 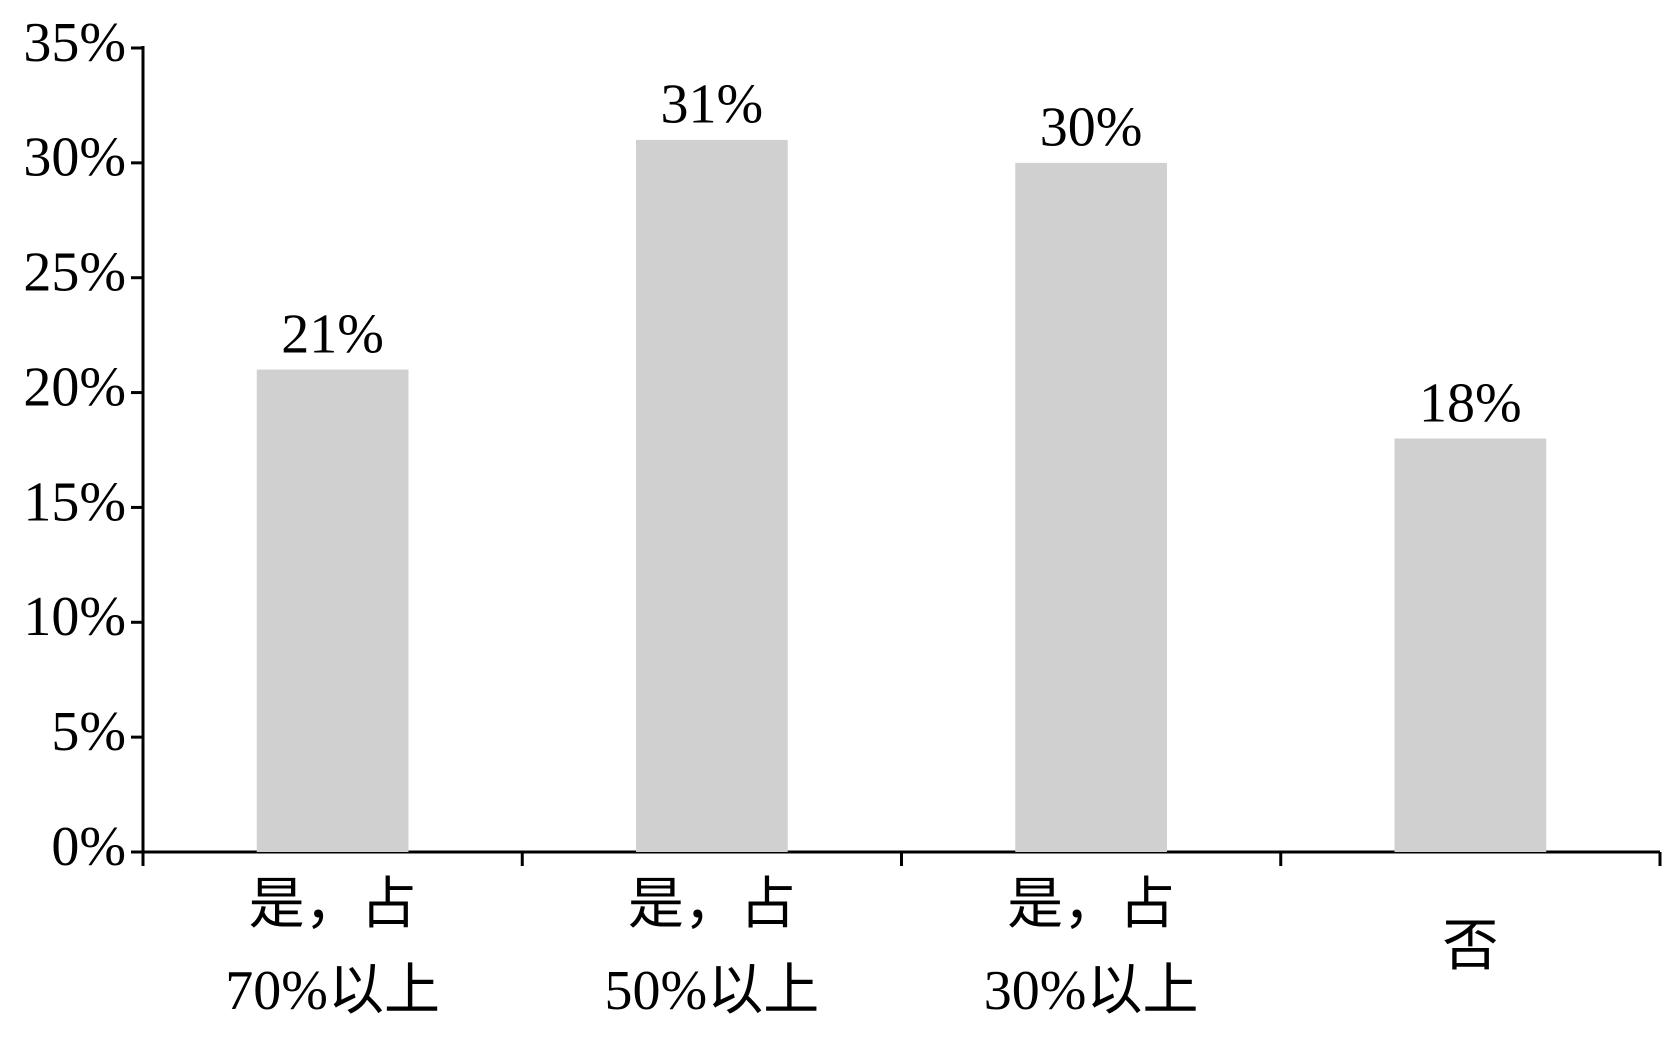 What do you see at coordinates (1470, 947) in the screenshot?
I see `x-tick-label: 否` at bounding box center [1470, 947].